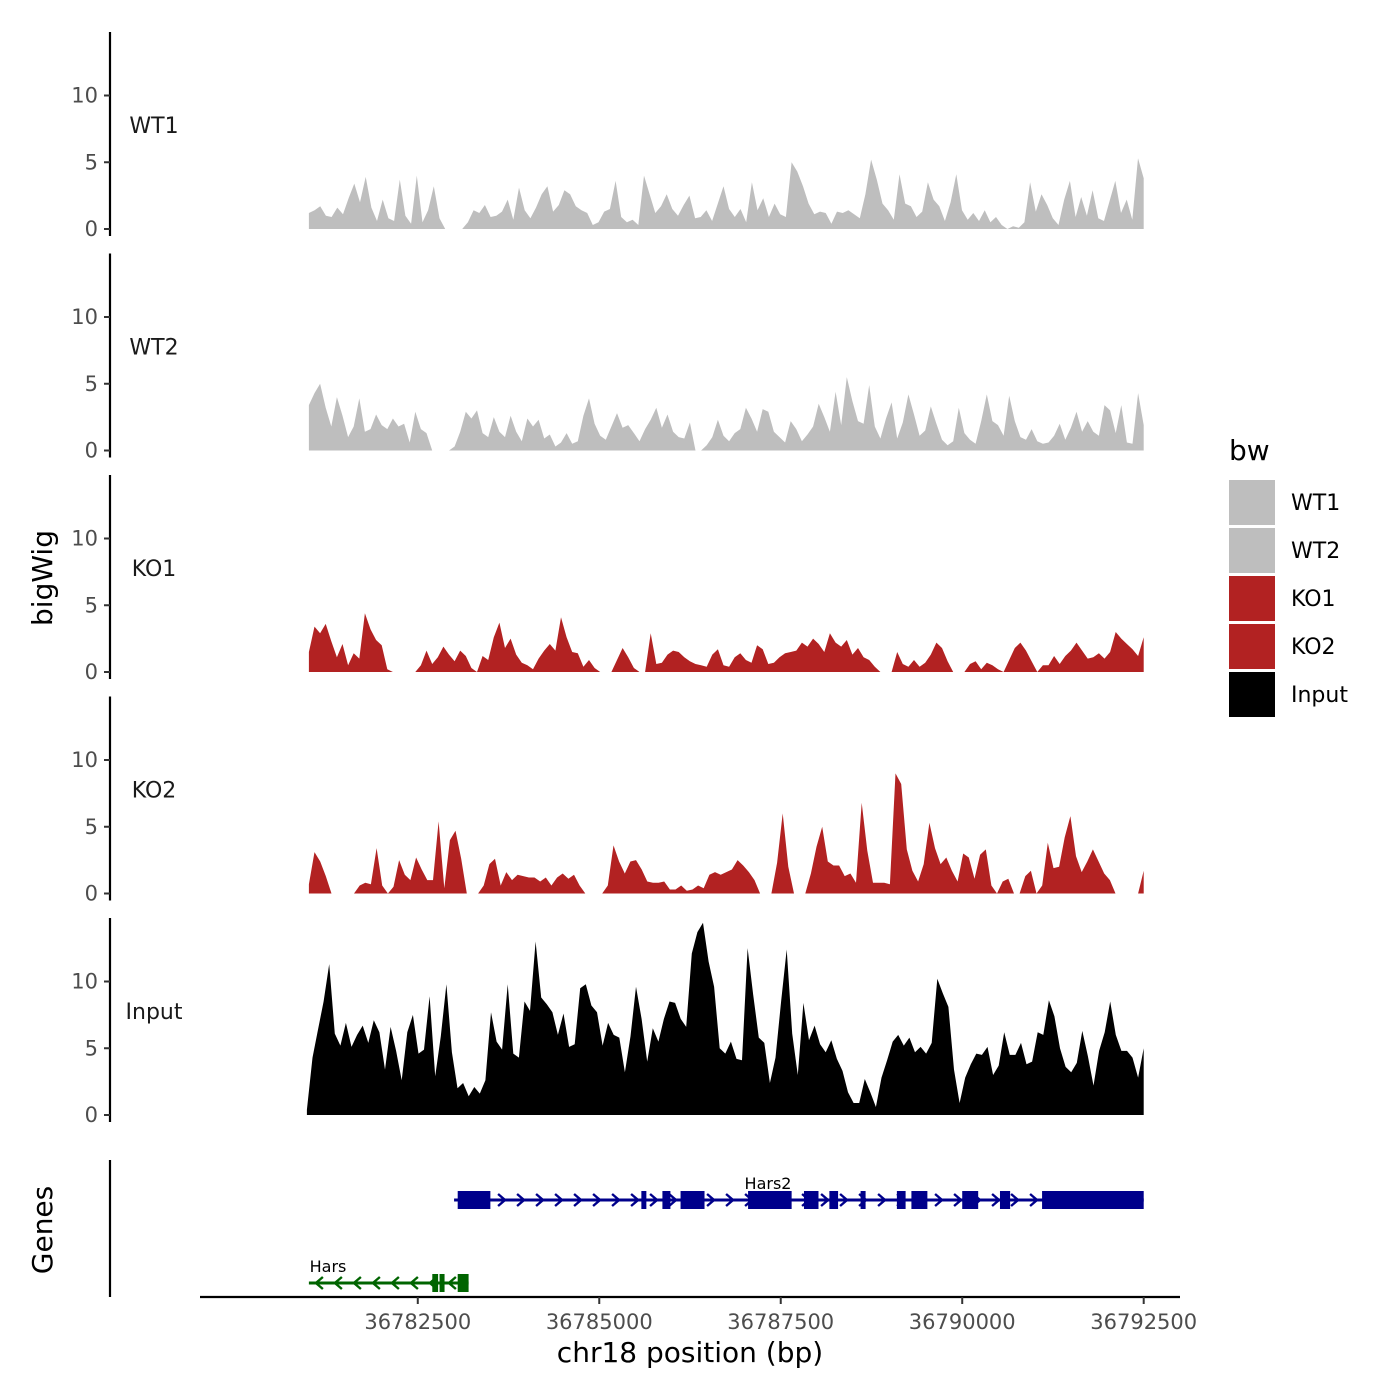  Describe the element at coordinates (690, 1352) in the screenshot. I see `x-axis-title: chr18 position (bp)` at that location.